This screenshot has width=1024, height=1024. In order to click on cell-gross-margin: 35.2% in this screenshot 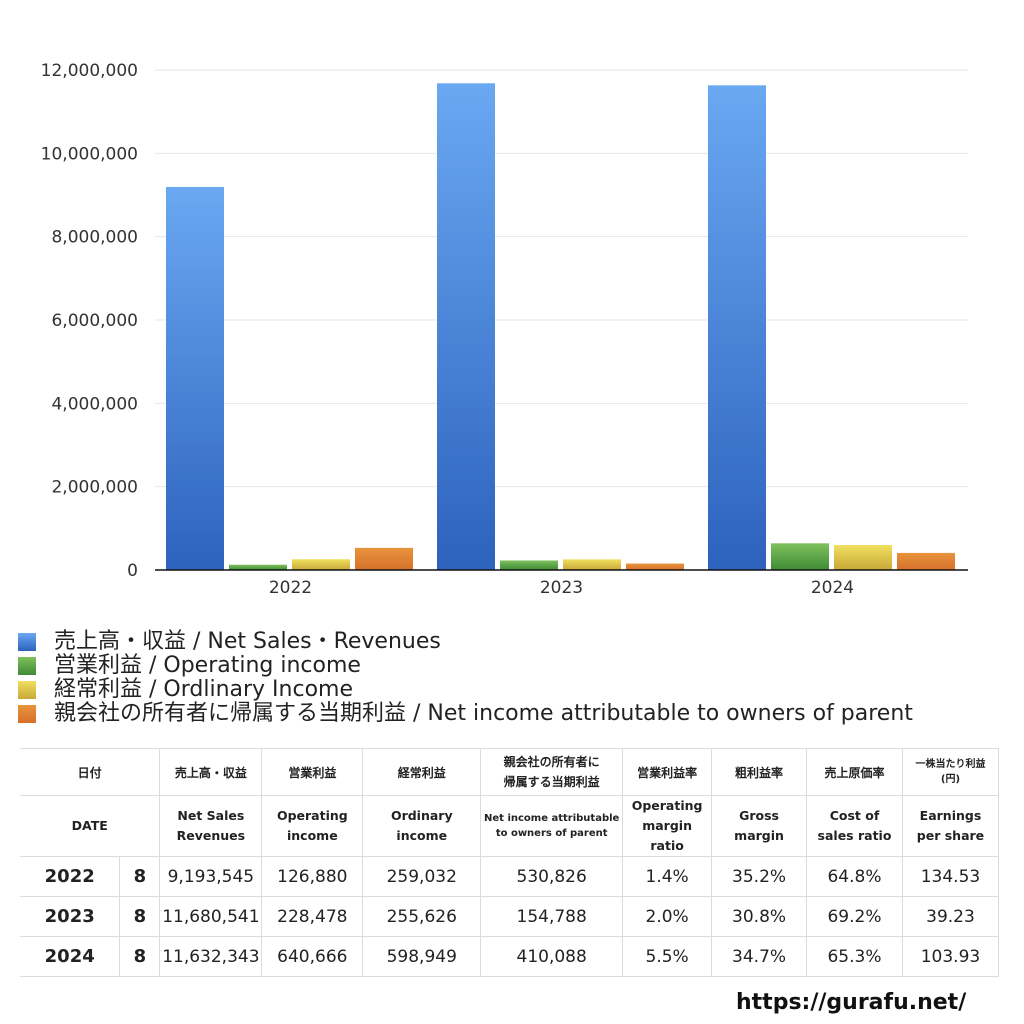, I will do `click(759, 876)`.